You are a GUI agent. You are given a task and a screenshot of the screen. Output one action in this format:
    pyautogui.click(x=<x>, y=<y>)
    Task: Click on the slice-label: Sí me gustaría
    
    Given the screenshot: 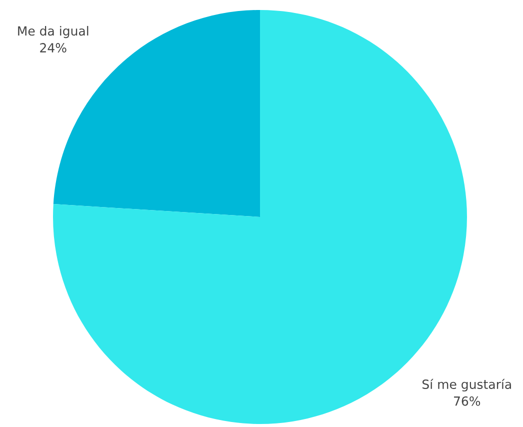 What is the action you would take?
    pyautogui.click(x=466, y=385)
    